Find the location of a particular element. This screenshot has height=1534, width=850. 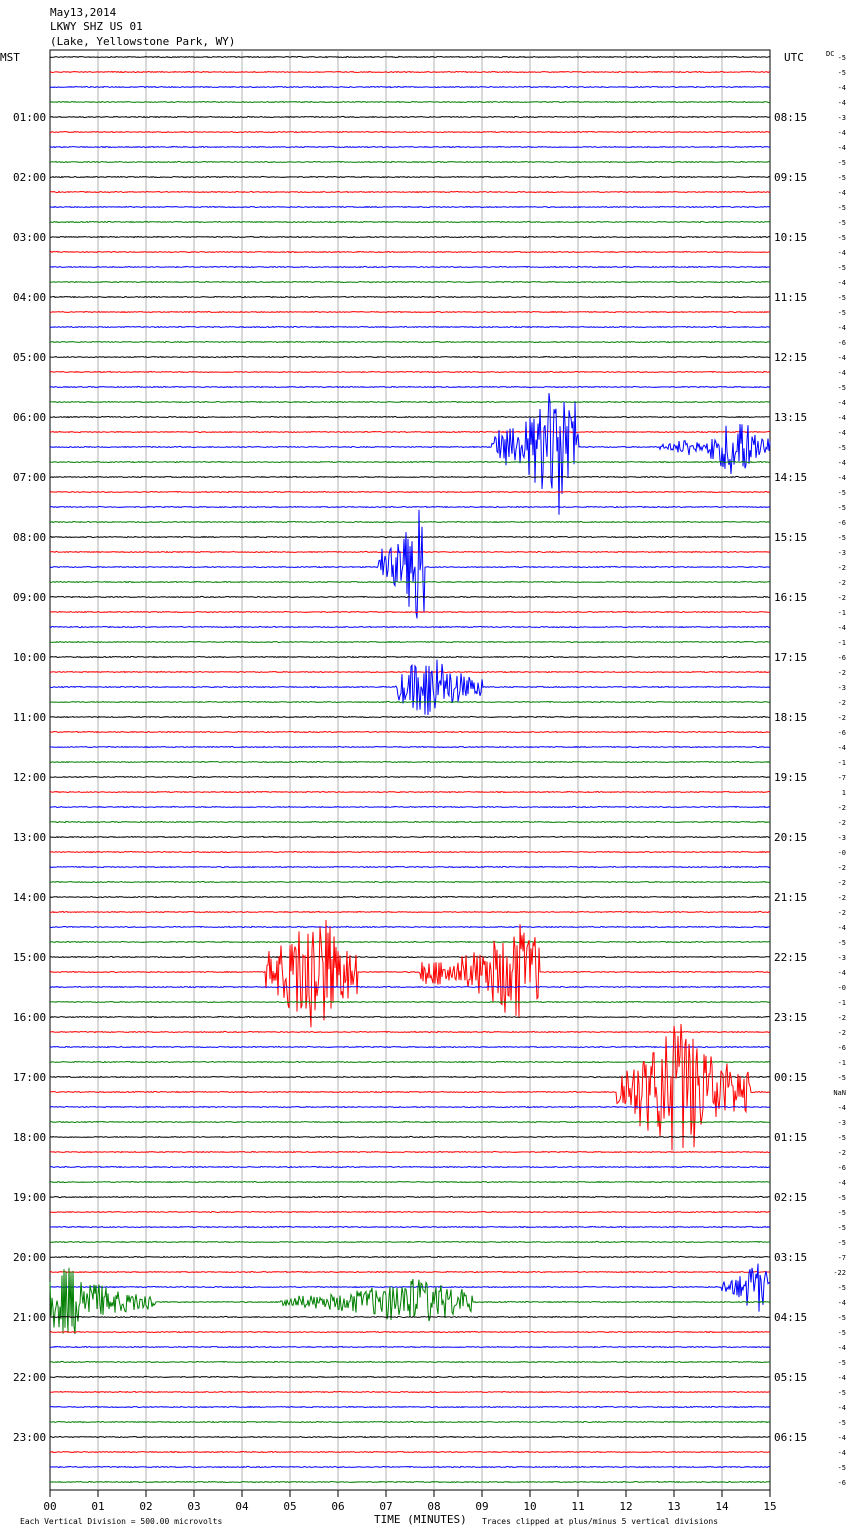

right-timezone-label: UTC is located at coordinates (794, 57).